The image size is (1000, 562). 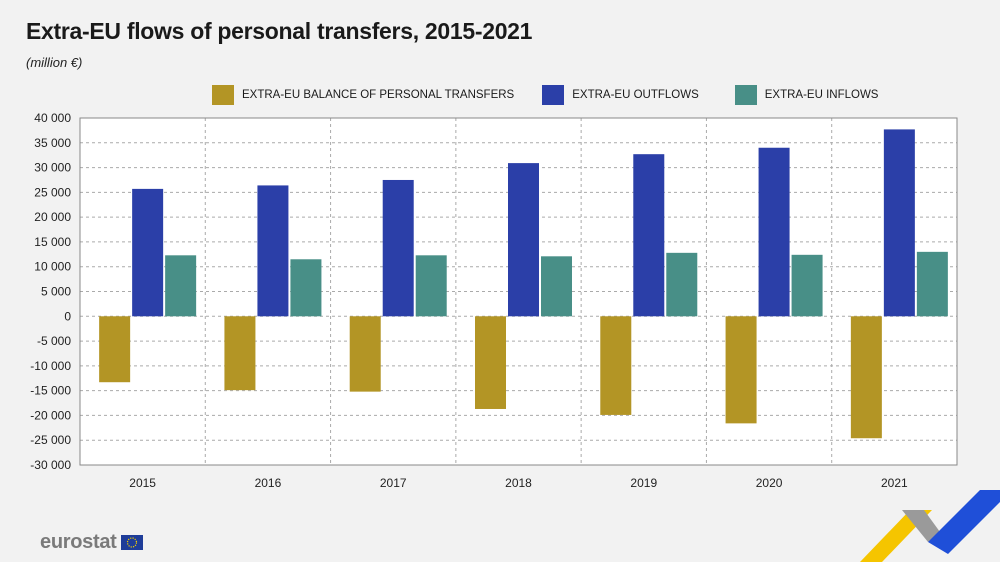 I want to click on legend-item-balance: EXTRA-EU BALANCE OF PERSONAL TRANSFERS, so click(x=363, y=95).